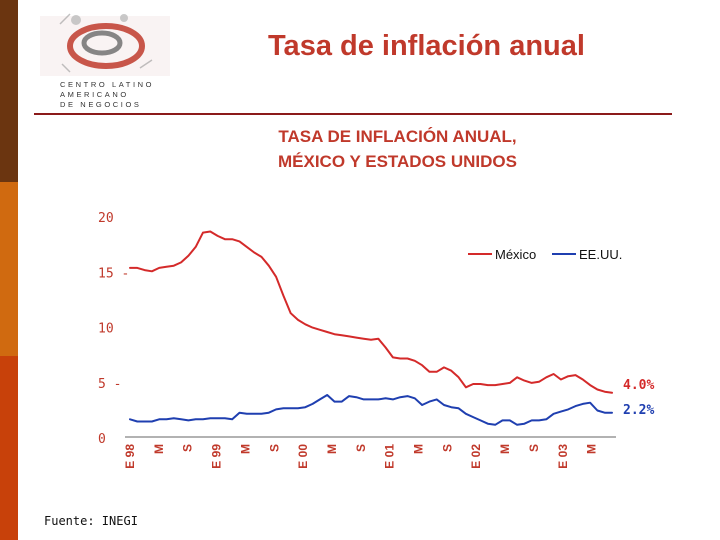  Describe the element at coordinates (105, 44) in the screenshot. I see `logo-emblem-icon` at that location.